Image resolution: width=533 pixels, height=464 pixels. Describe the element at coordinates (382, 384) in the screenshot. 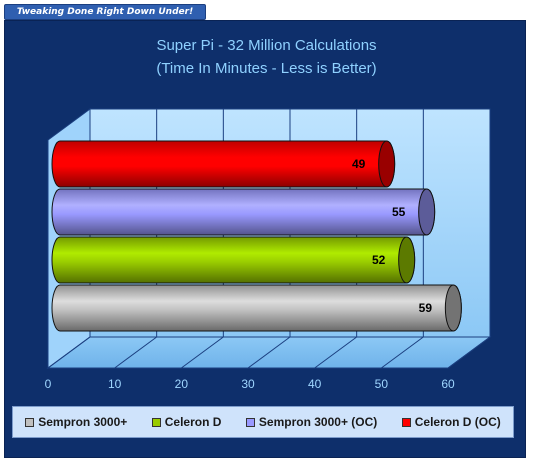

I see `x-tick-label: 50` at that location.